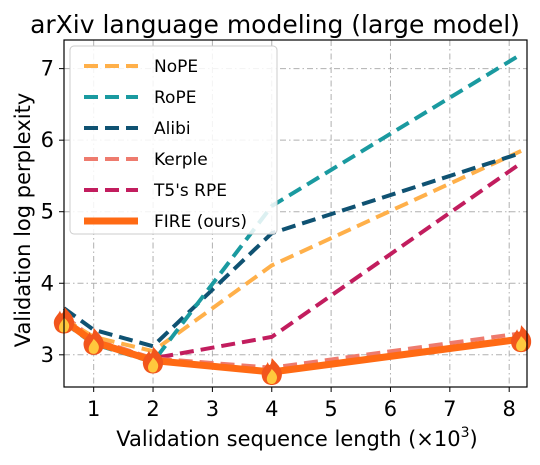 The width and height of the screenshot is (540, 465). What do you see at coordinates (93, 409) in the screenshot?
I see `x-tick-label: 1` at bounding box center [93, 409].